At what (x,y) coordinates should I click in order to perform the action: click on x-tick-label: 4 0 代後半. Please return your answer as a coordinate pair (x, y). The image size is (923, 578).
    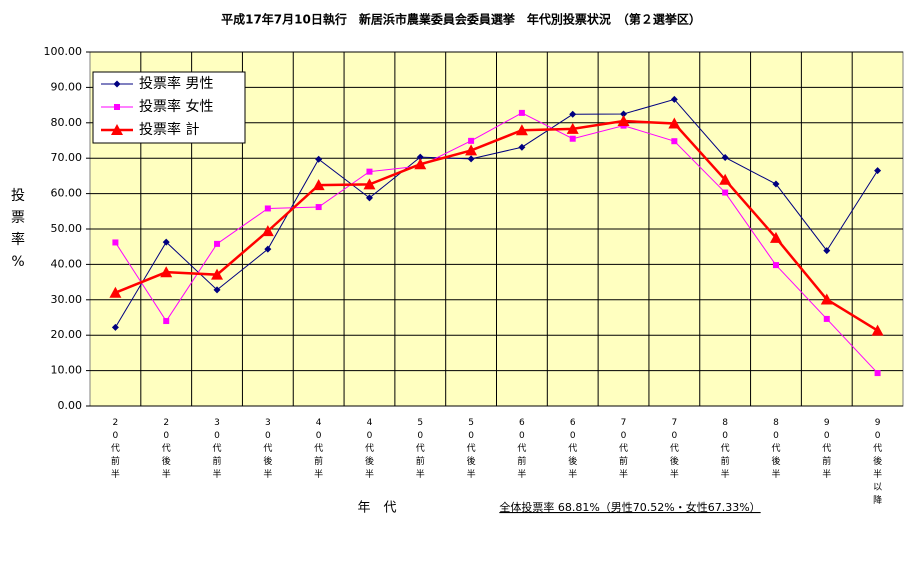
    Looking at the image, I should click on (369, 449).